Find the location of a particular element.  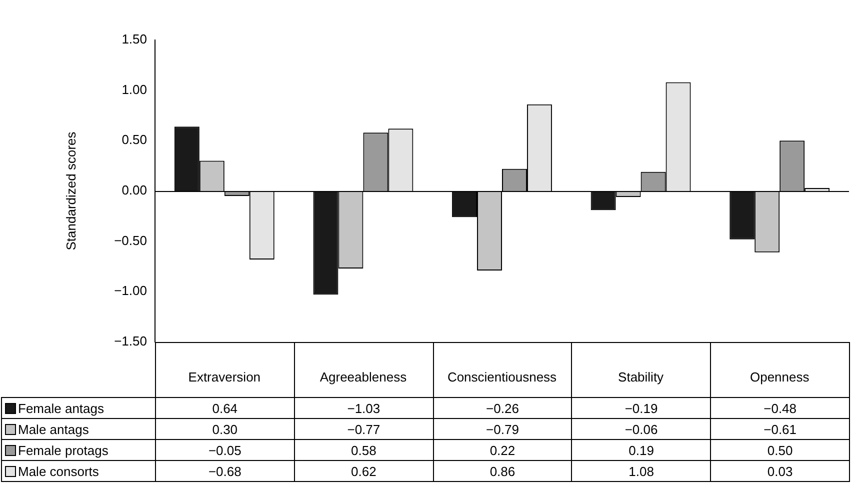

data-label: −0.79 is located at coordinates (502, 429).